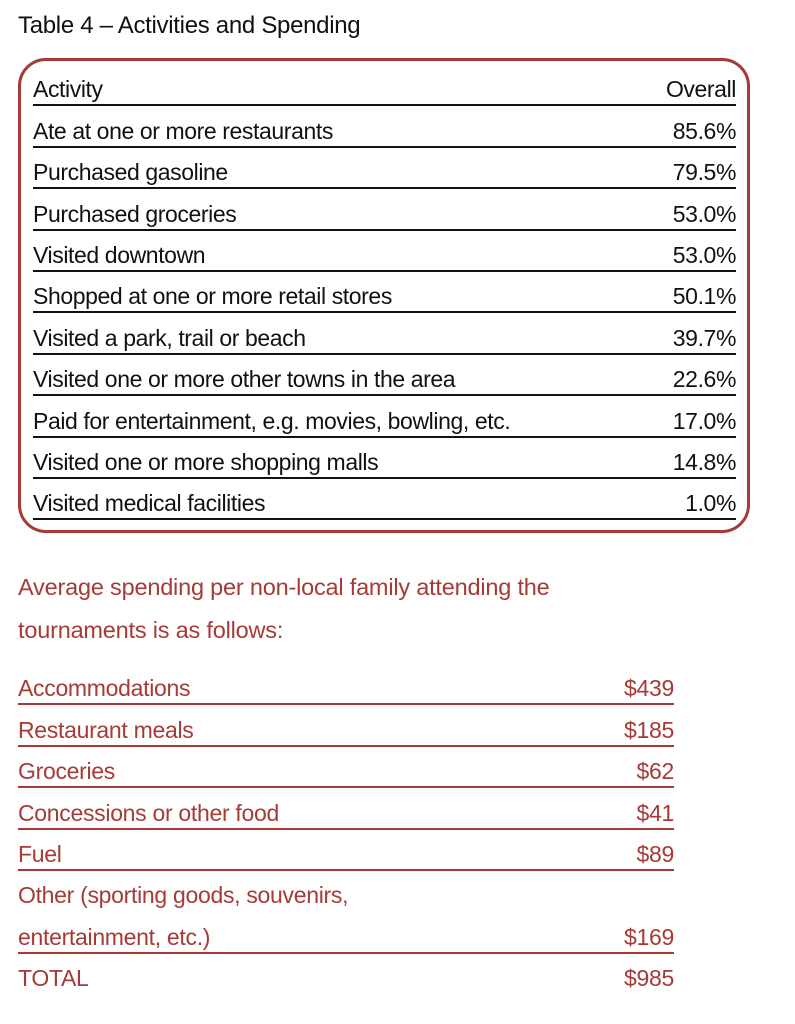 The height and width of the screenshot is (1024, 795). What do you see at coordinates (66, 771) in the screenshot?
I see `spending-label: Groceries` at bounding box center [66, 771].